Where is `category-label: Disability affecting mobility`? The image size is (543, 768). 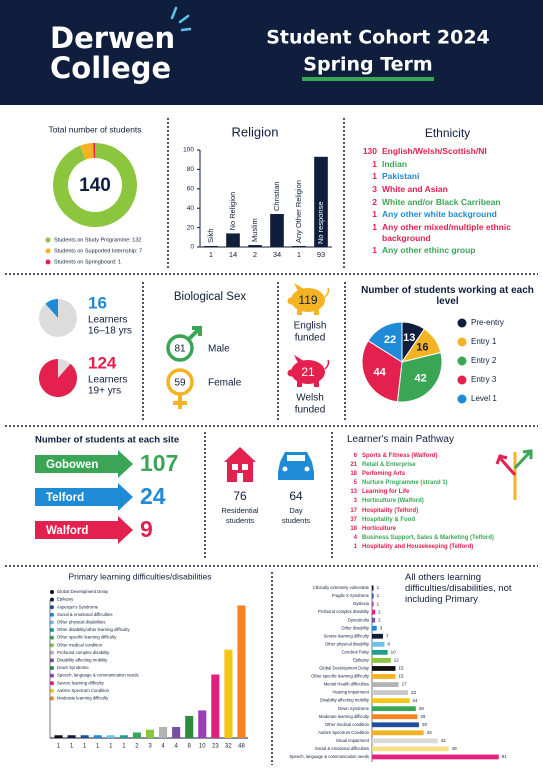 category-label: Disability affecting mobility is located at coordinates (345, 700).